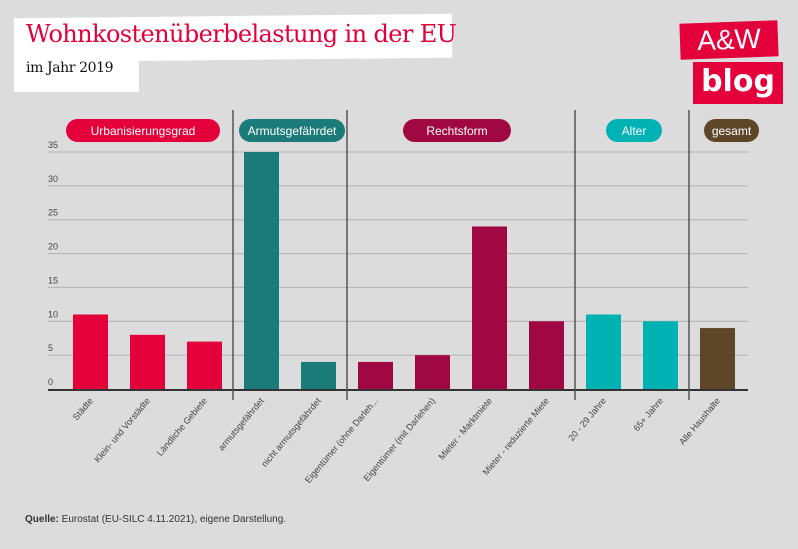  What do you see at coordinates (465, 429) in the screenshot?
I see `x-tick-label: Mieter - Marktmiete` at bounding box center [465, 429].